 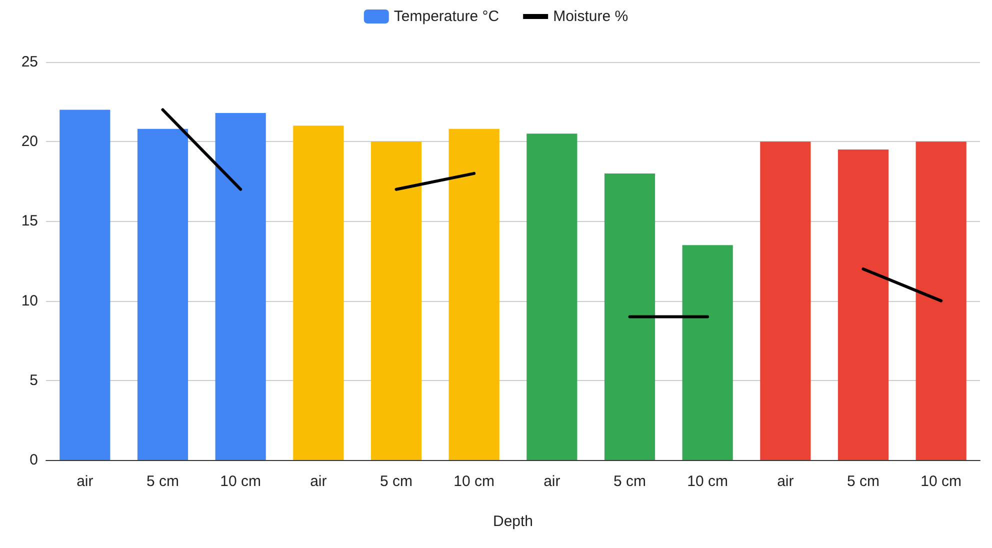 I want to click on y-tick-label: 25, so click(x=29, y=62).